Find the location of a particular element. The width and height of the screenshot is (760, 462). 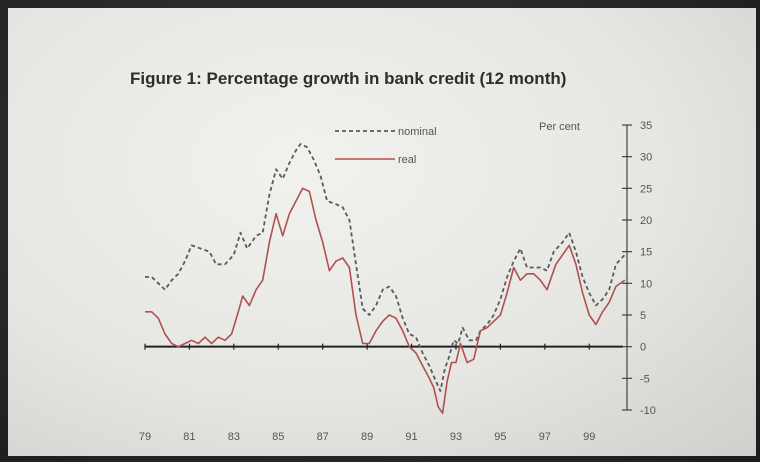

x-tick-label: 87 is located at coordinates (323, 437).